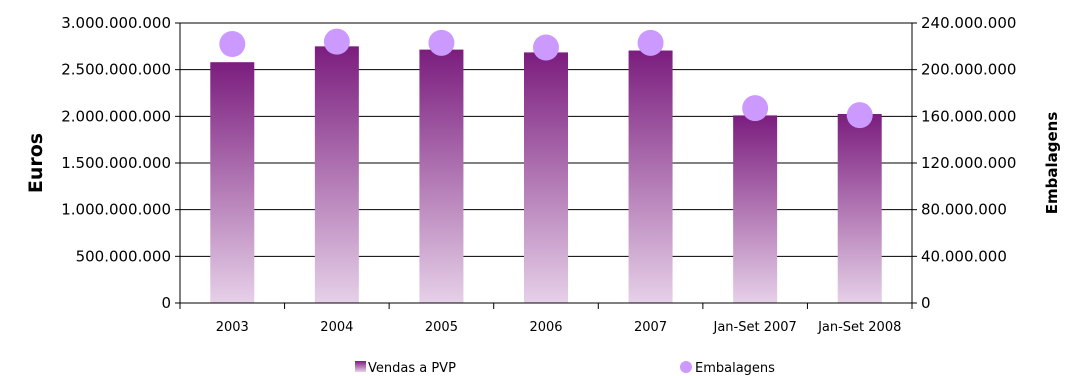  I want to click on right-axis-tick-label: 200.000.000, so click(968, 70).